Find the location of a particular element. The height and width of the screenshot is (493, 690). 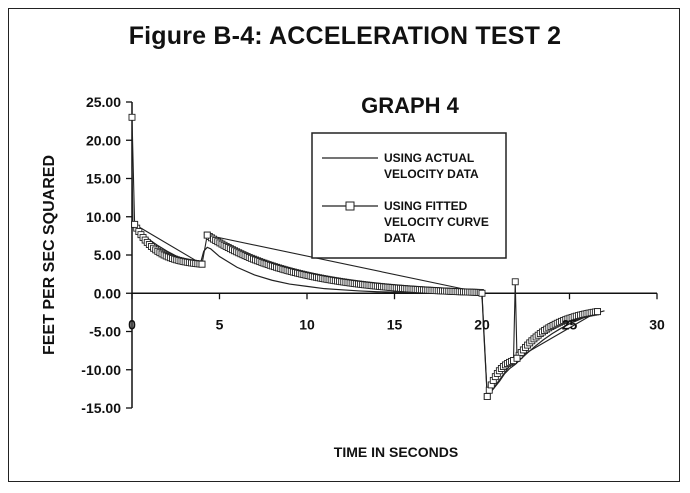

x-tick-label: 30 is located at coordinates (657, 324).